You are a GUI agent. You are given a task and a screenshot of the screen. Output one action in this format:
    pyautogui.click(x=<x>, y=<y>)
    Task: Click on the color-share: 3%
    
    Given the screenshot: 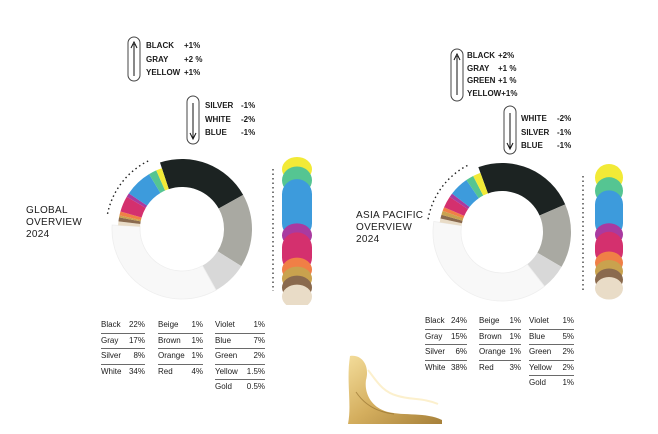 What is the action you would take?
    pyautogui.click(x=515, y=367)
    